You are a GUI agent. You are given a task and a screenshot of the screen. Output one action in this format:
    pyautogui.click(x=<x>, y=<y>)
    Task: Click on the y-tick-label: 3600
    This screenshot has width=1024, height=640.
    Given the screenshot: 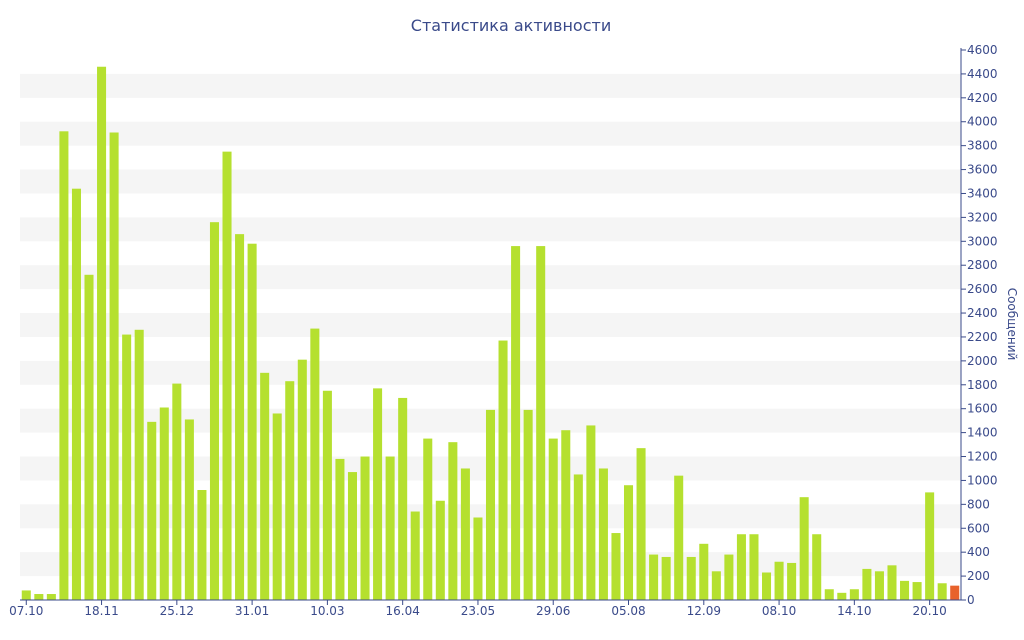 What is the action you would take?
    pyautogui.click(x=982, y=170)
    